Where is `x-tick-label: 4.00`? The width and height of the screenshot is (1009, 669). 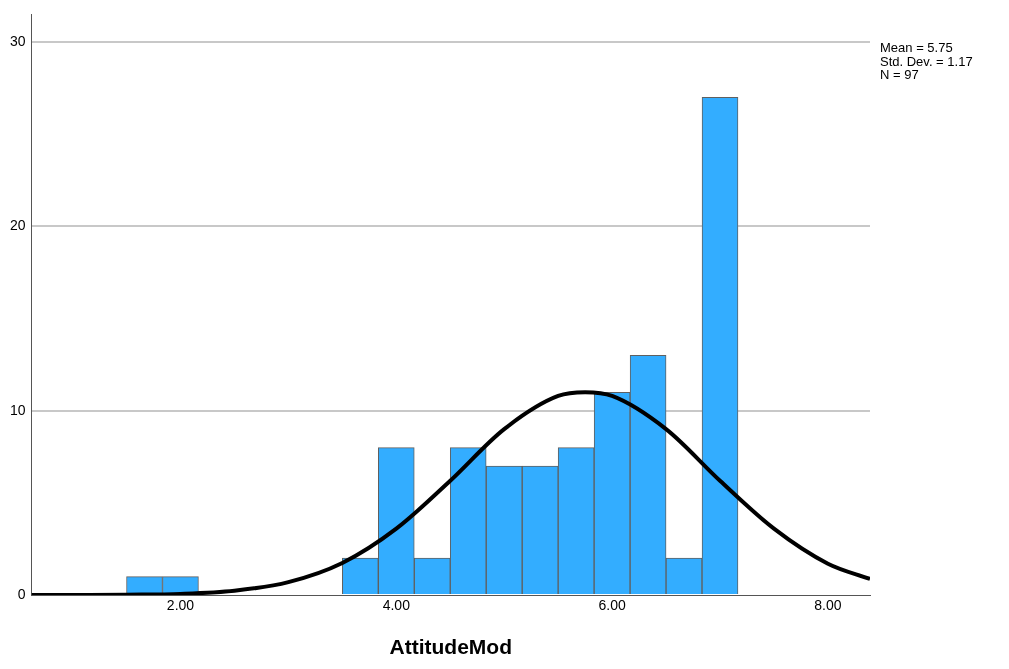 x-tick-label: 4.00 is located at coordinates (396, 605).